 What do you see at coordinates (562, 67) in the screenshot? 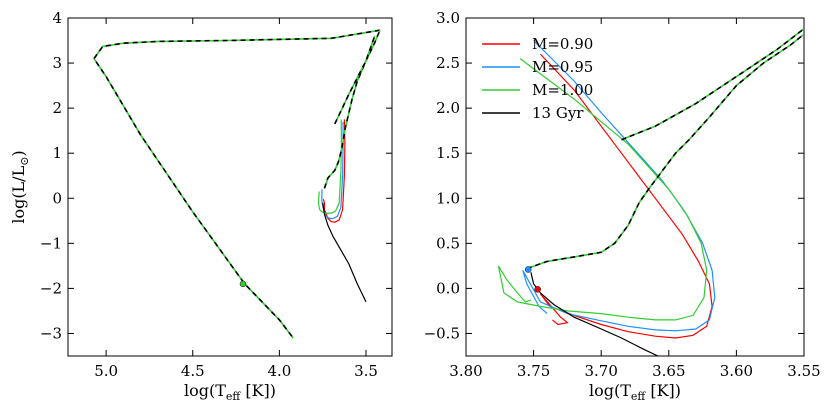
I see `legend-label: M=0.95` at bounding box center [562, 67].